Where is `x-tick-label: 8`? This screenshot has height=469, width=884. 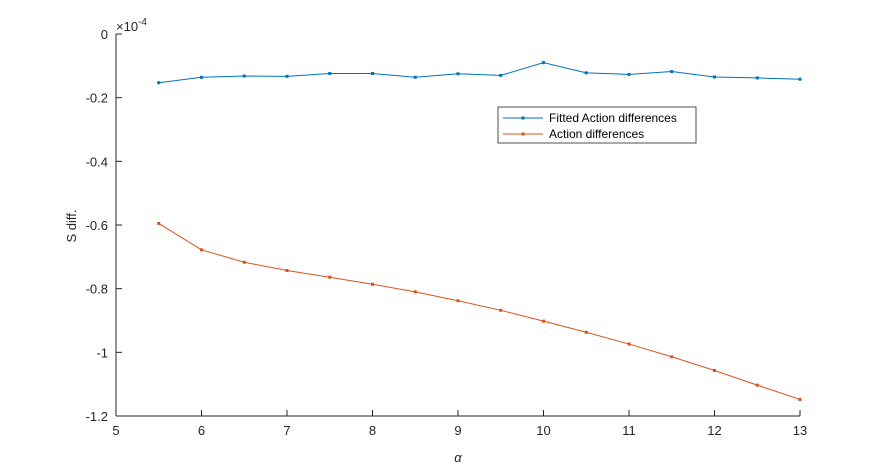
x-tick-label: 8 is located at coordinates (372, 430).